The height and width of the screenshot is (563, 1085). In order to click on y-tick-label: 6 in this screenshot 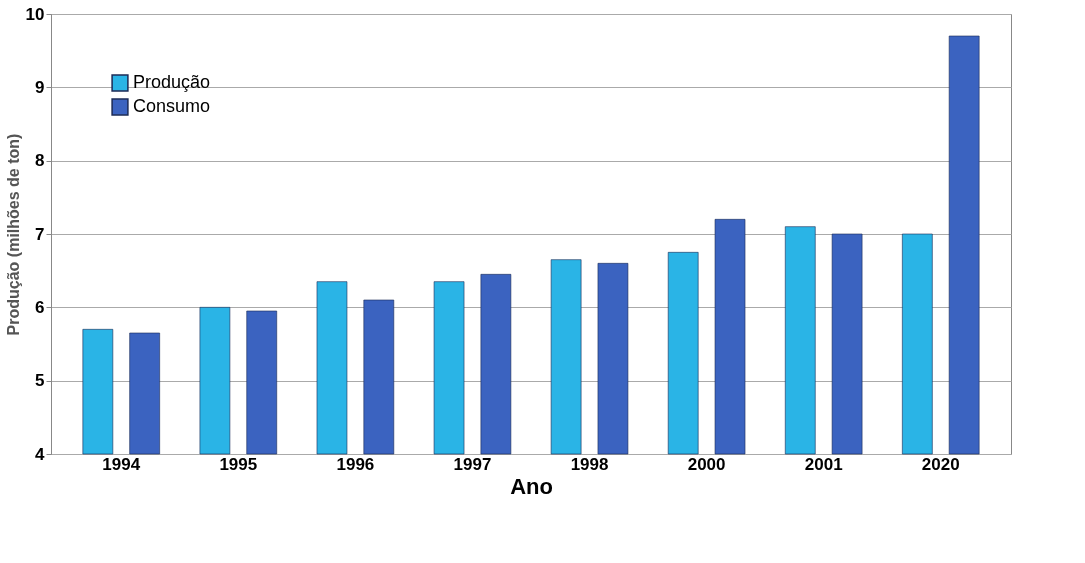, I will do `click(40, 307)`.